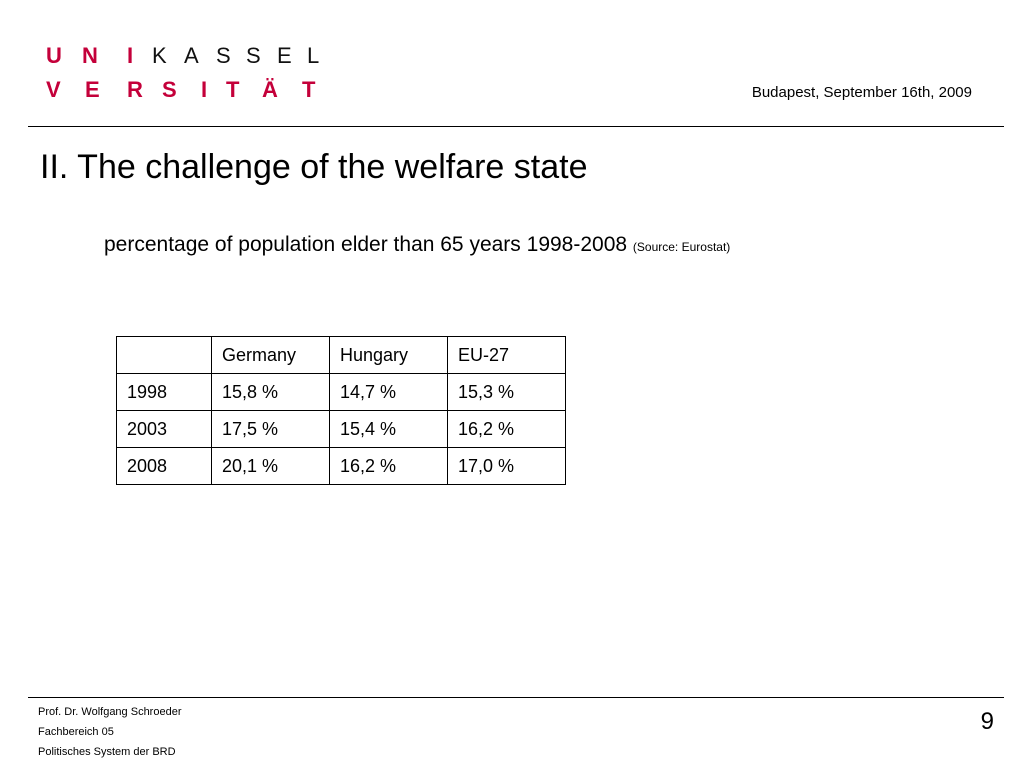  Describe the element at coordinates (506, 355) in the screenshot. I see `table-header-cell: EU-27` at that location.